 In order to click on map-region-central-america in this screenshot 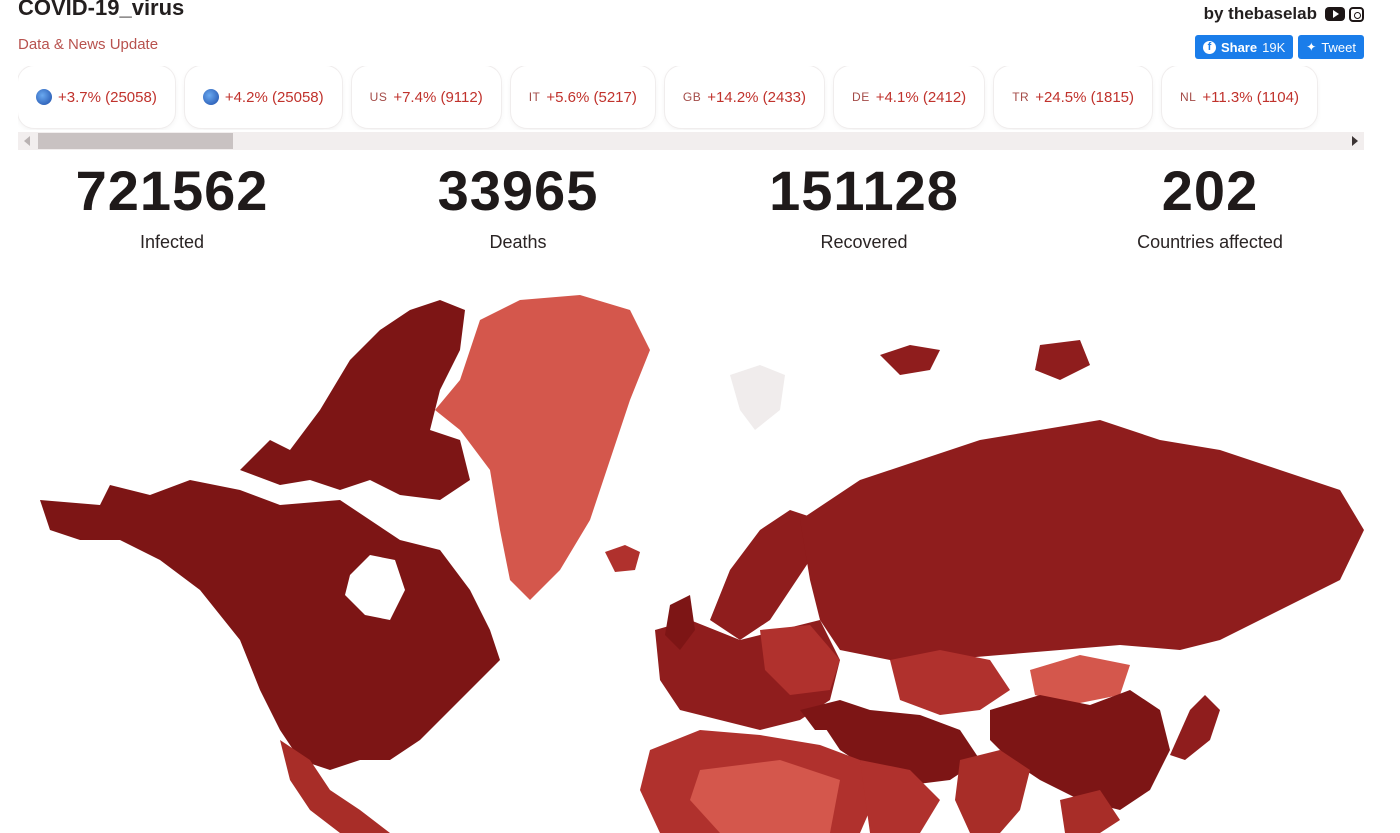, I will do `click(335, 786)`.